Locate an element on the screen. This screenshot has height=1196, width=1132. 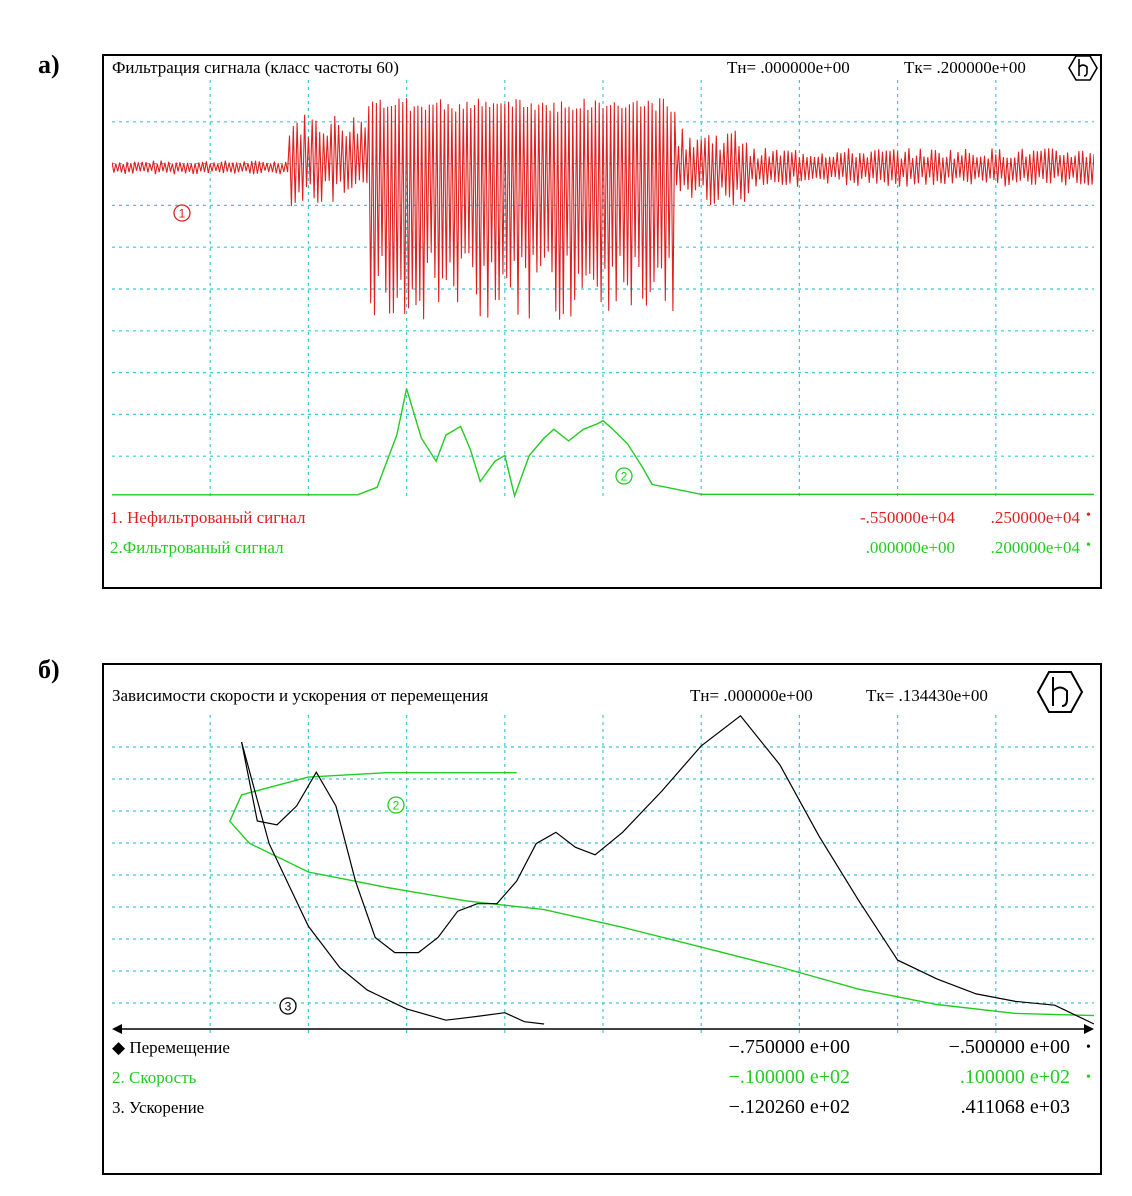
panel-b-legend-1-name: ◆ Перемещение is located at coordinates (171, 1048).